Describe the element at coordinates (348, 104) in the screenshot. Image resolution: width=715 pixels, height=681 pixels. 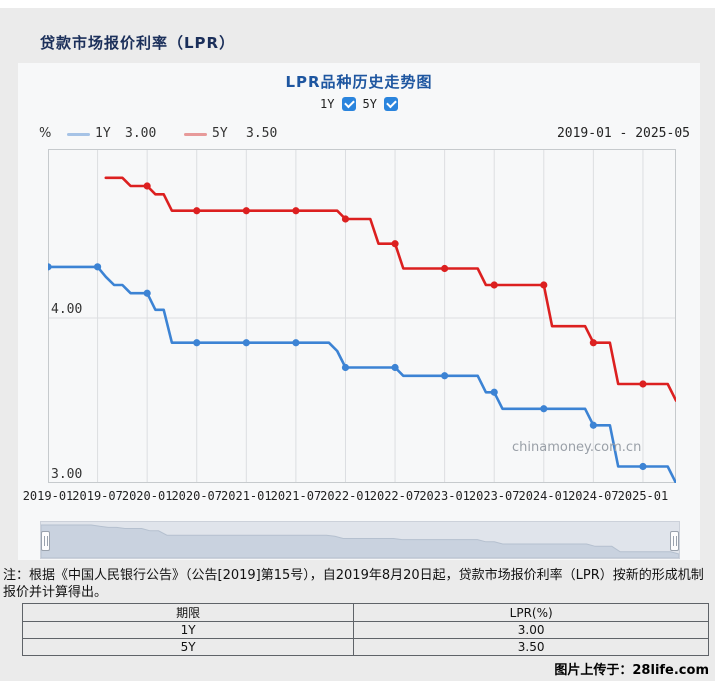
I see `checkbox-1y` at that location.